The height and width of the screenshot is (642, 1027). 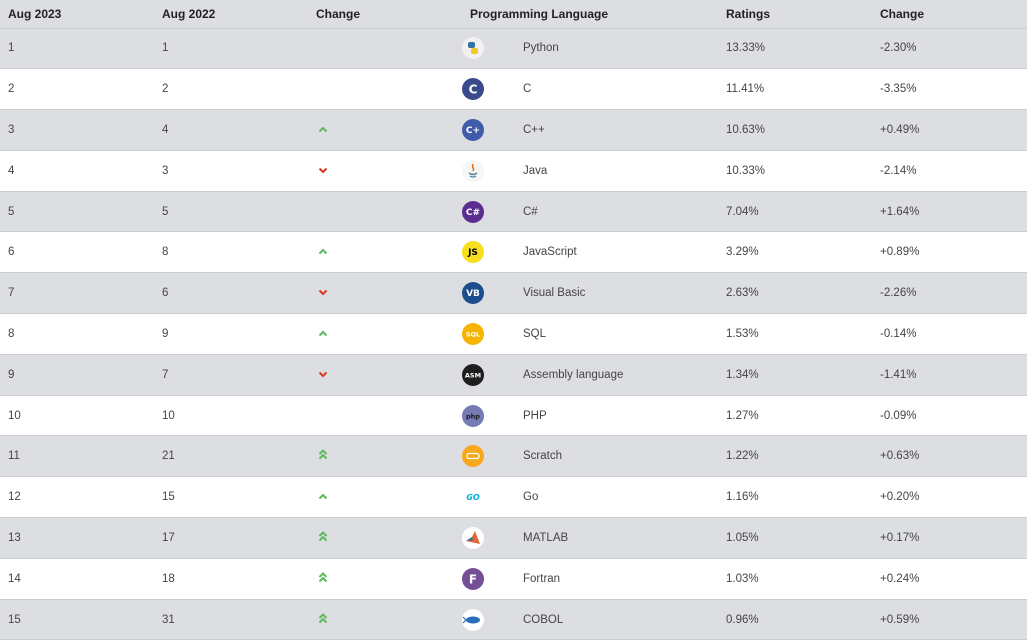 I want to click on language-name: MATLAB, so click(x=546, y=537).